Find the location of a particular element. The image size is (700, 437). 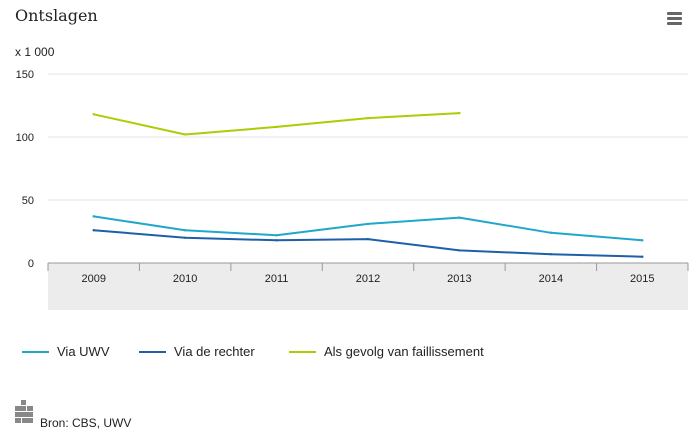

hamburger-menu-icon is located at coordinates (675, 19).